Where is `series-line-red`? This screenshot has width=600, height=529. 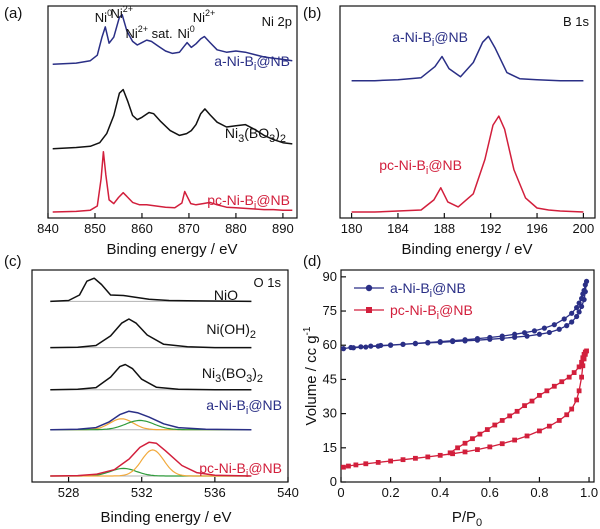 series-line-red is located at coordinates (151, 459).